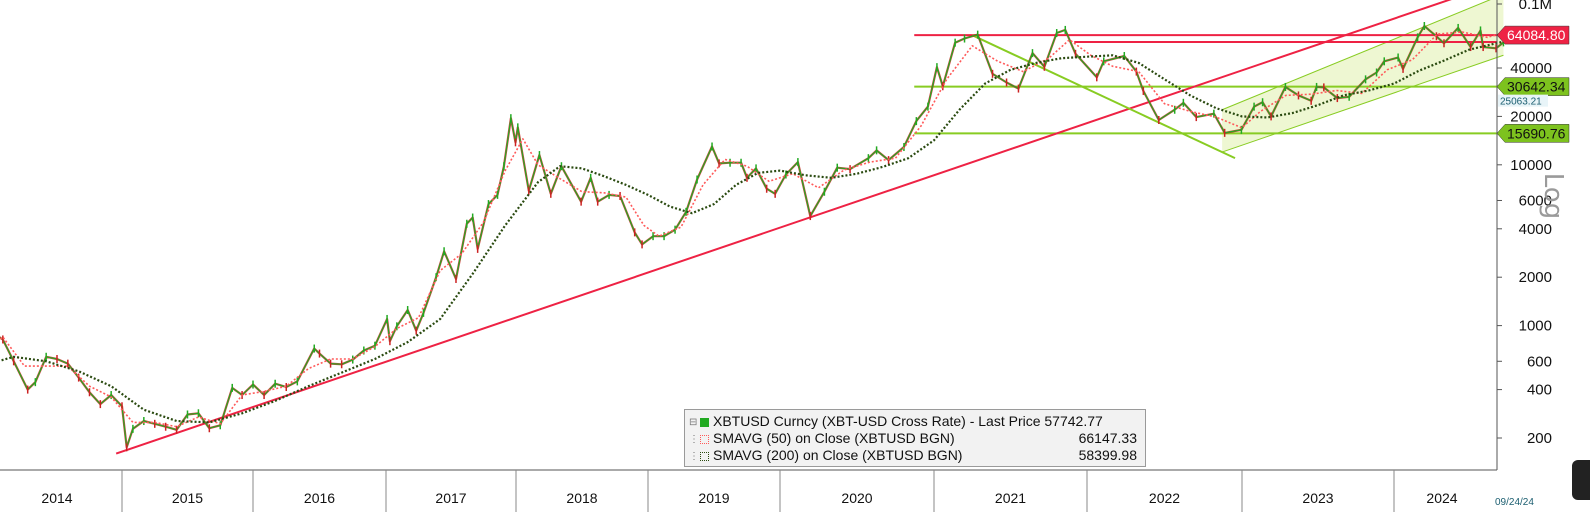 The width and height of the screenshot is (1590, 512). I want to click on trendline, so click(1103, 97).